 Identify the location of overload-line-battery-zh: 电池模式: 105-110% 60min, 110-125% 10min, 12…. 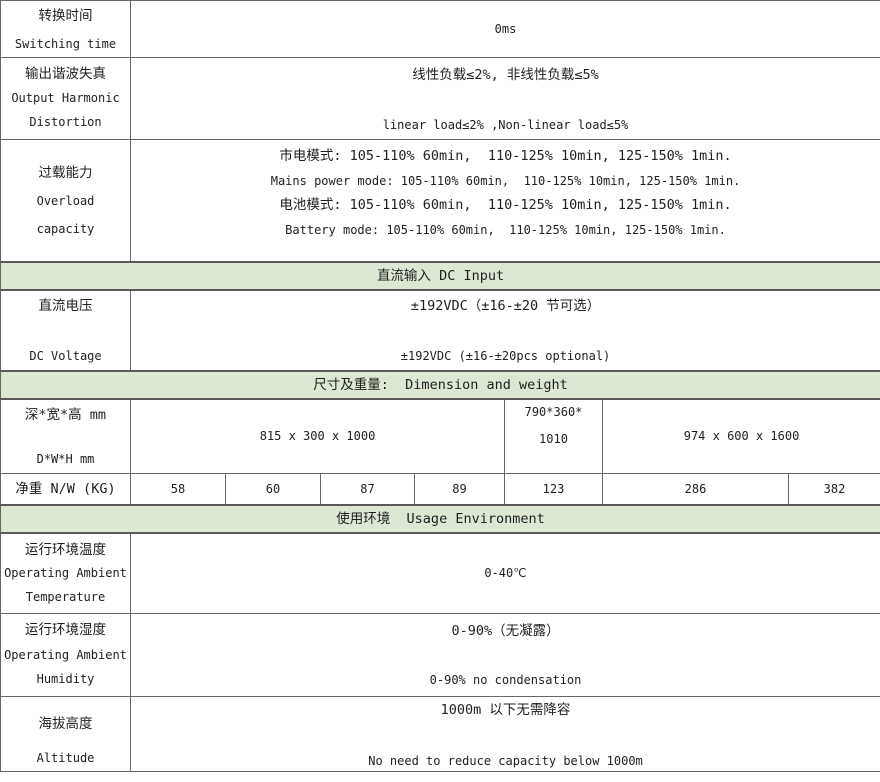
(505, 205).